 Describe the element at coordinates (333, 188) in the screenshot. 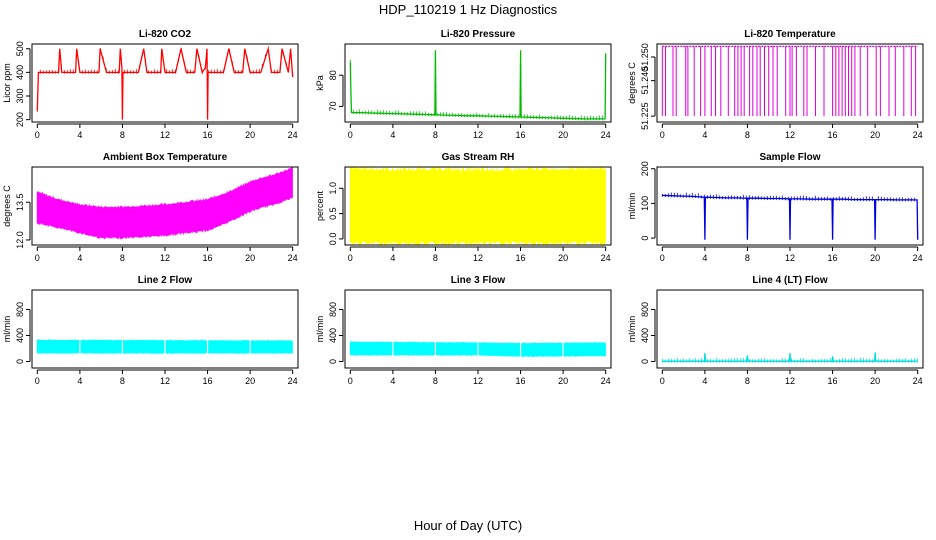

I see `y-tick-label: 1.0` at that location.